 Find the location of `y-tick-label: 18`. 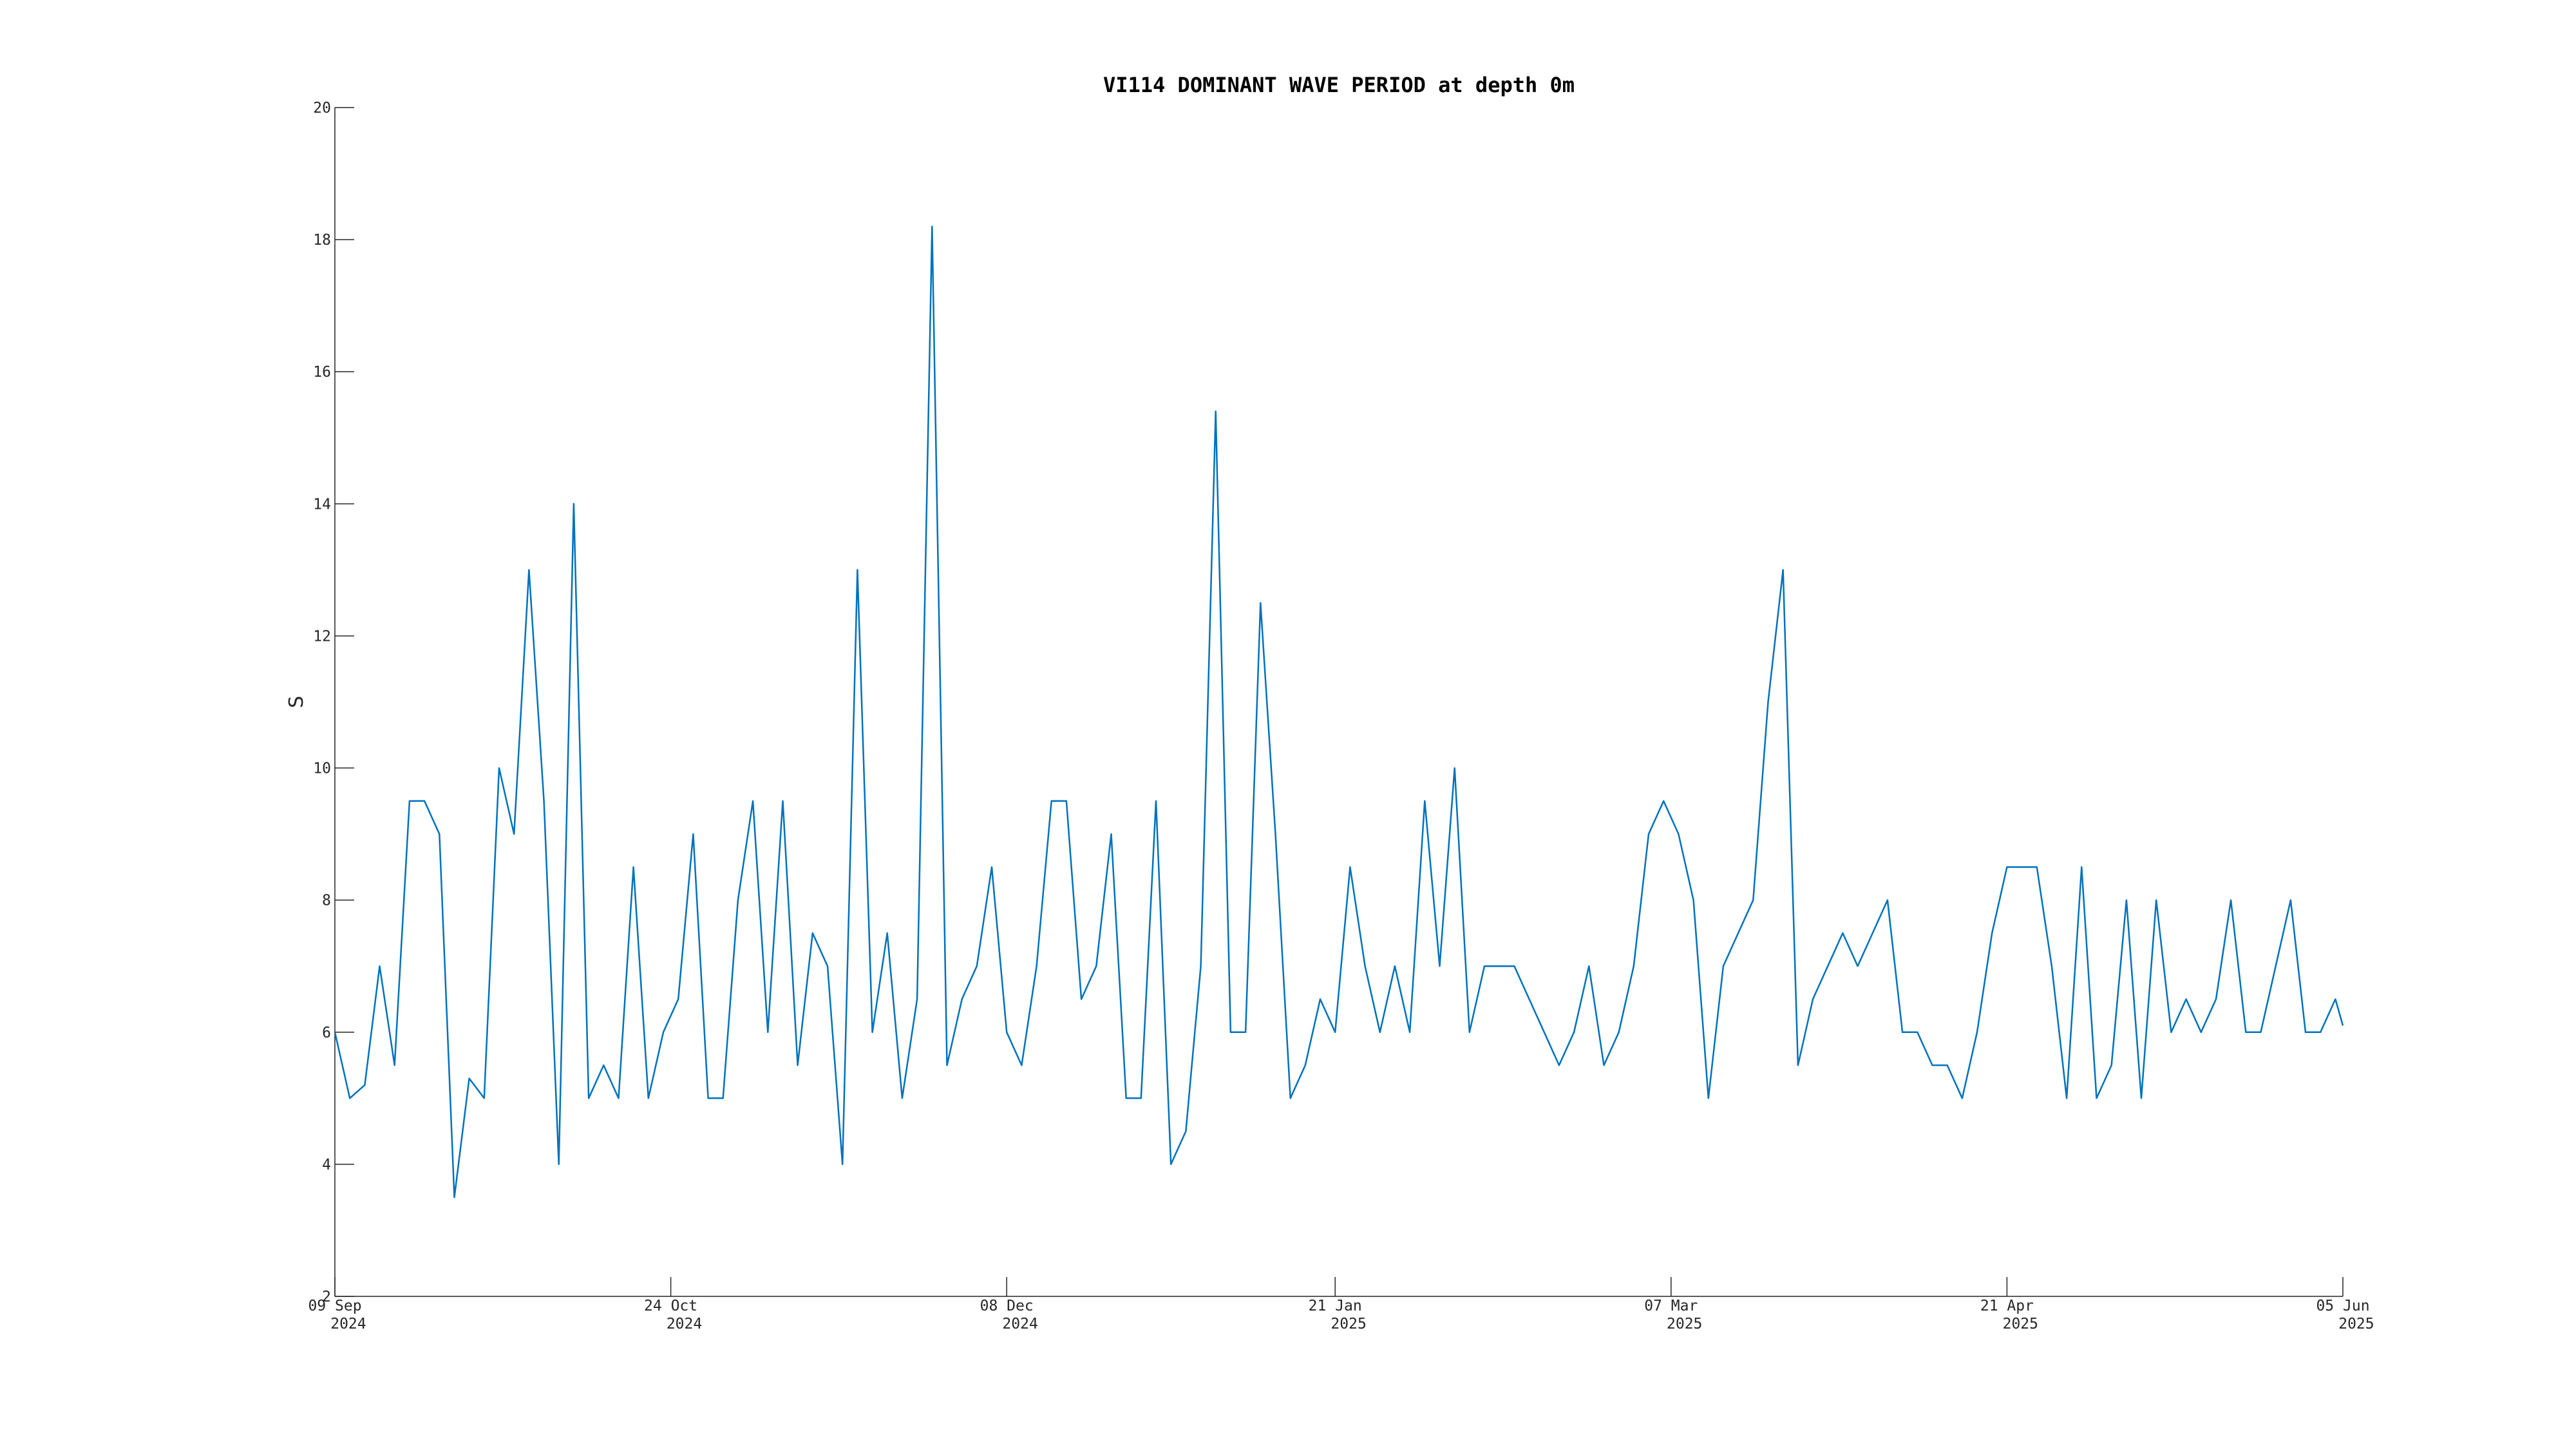

y-tick-label: 18 is located at coordinates (322, 240).